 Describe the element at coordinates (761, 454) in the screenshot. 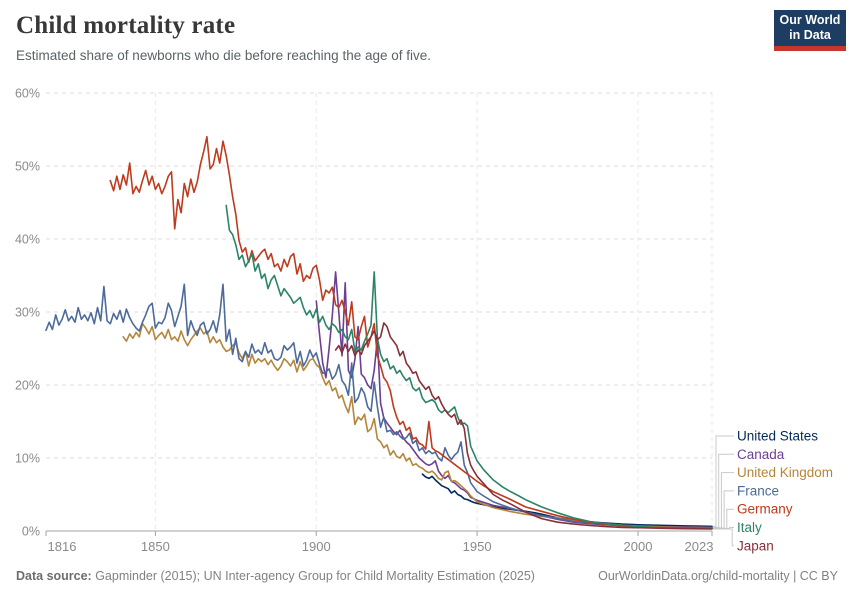

I see `legend-item-canada: Canada` at that location.